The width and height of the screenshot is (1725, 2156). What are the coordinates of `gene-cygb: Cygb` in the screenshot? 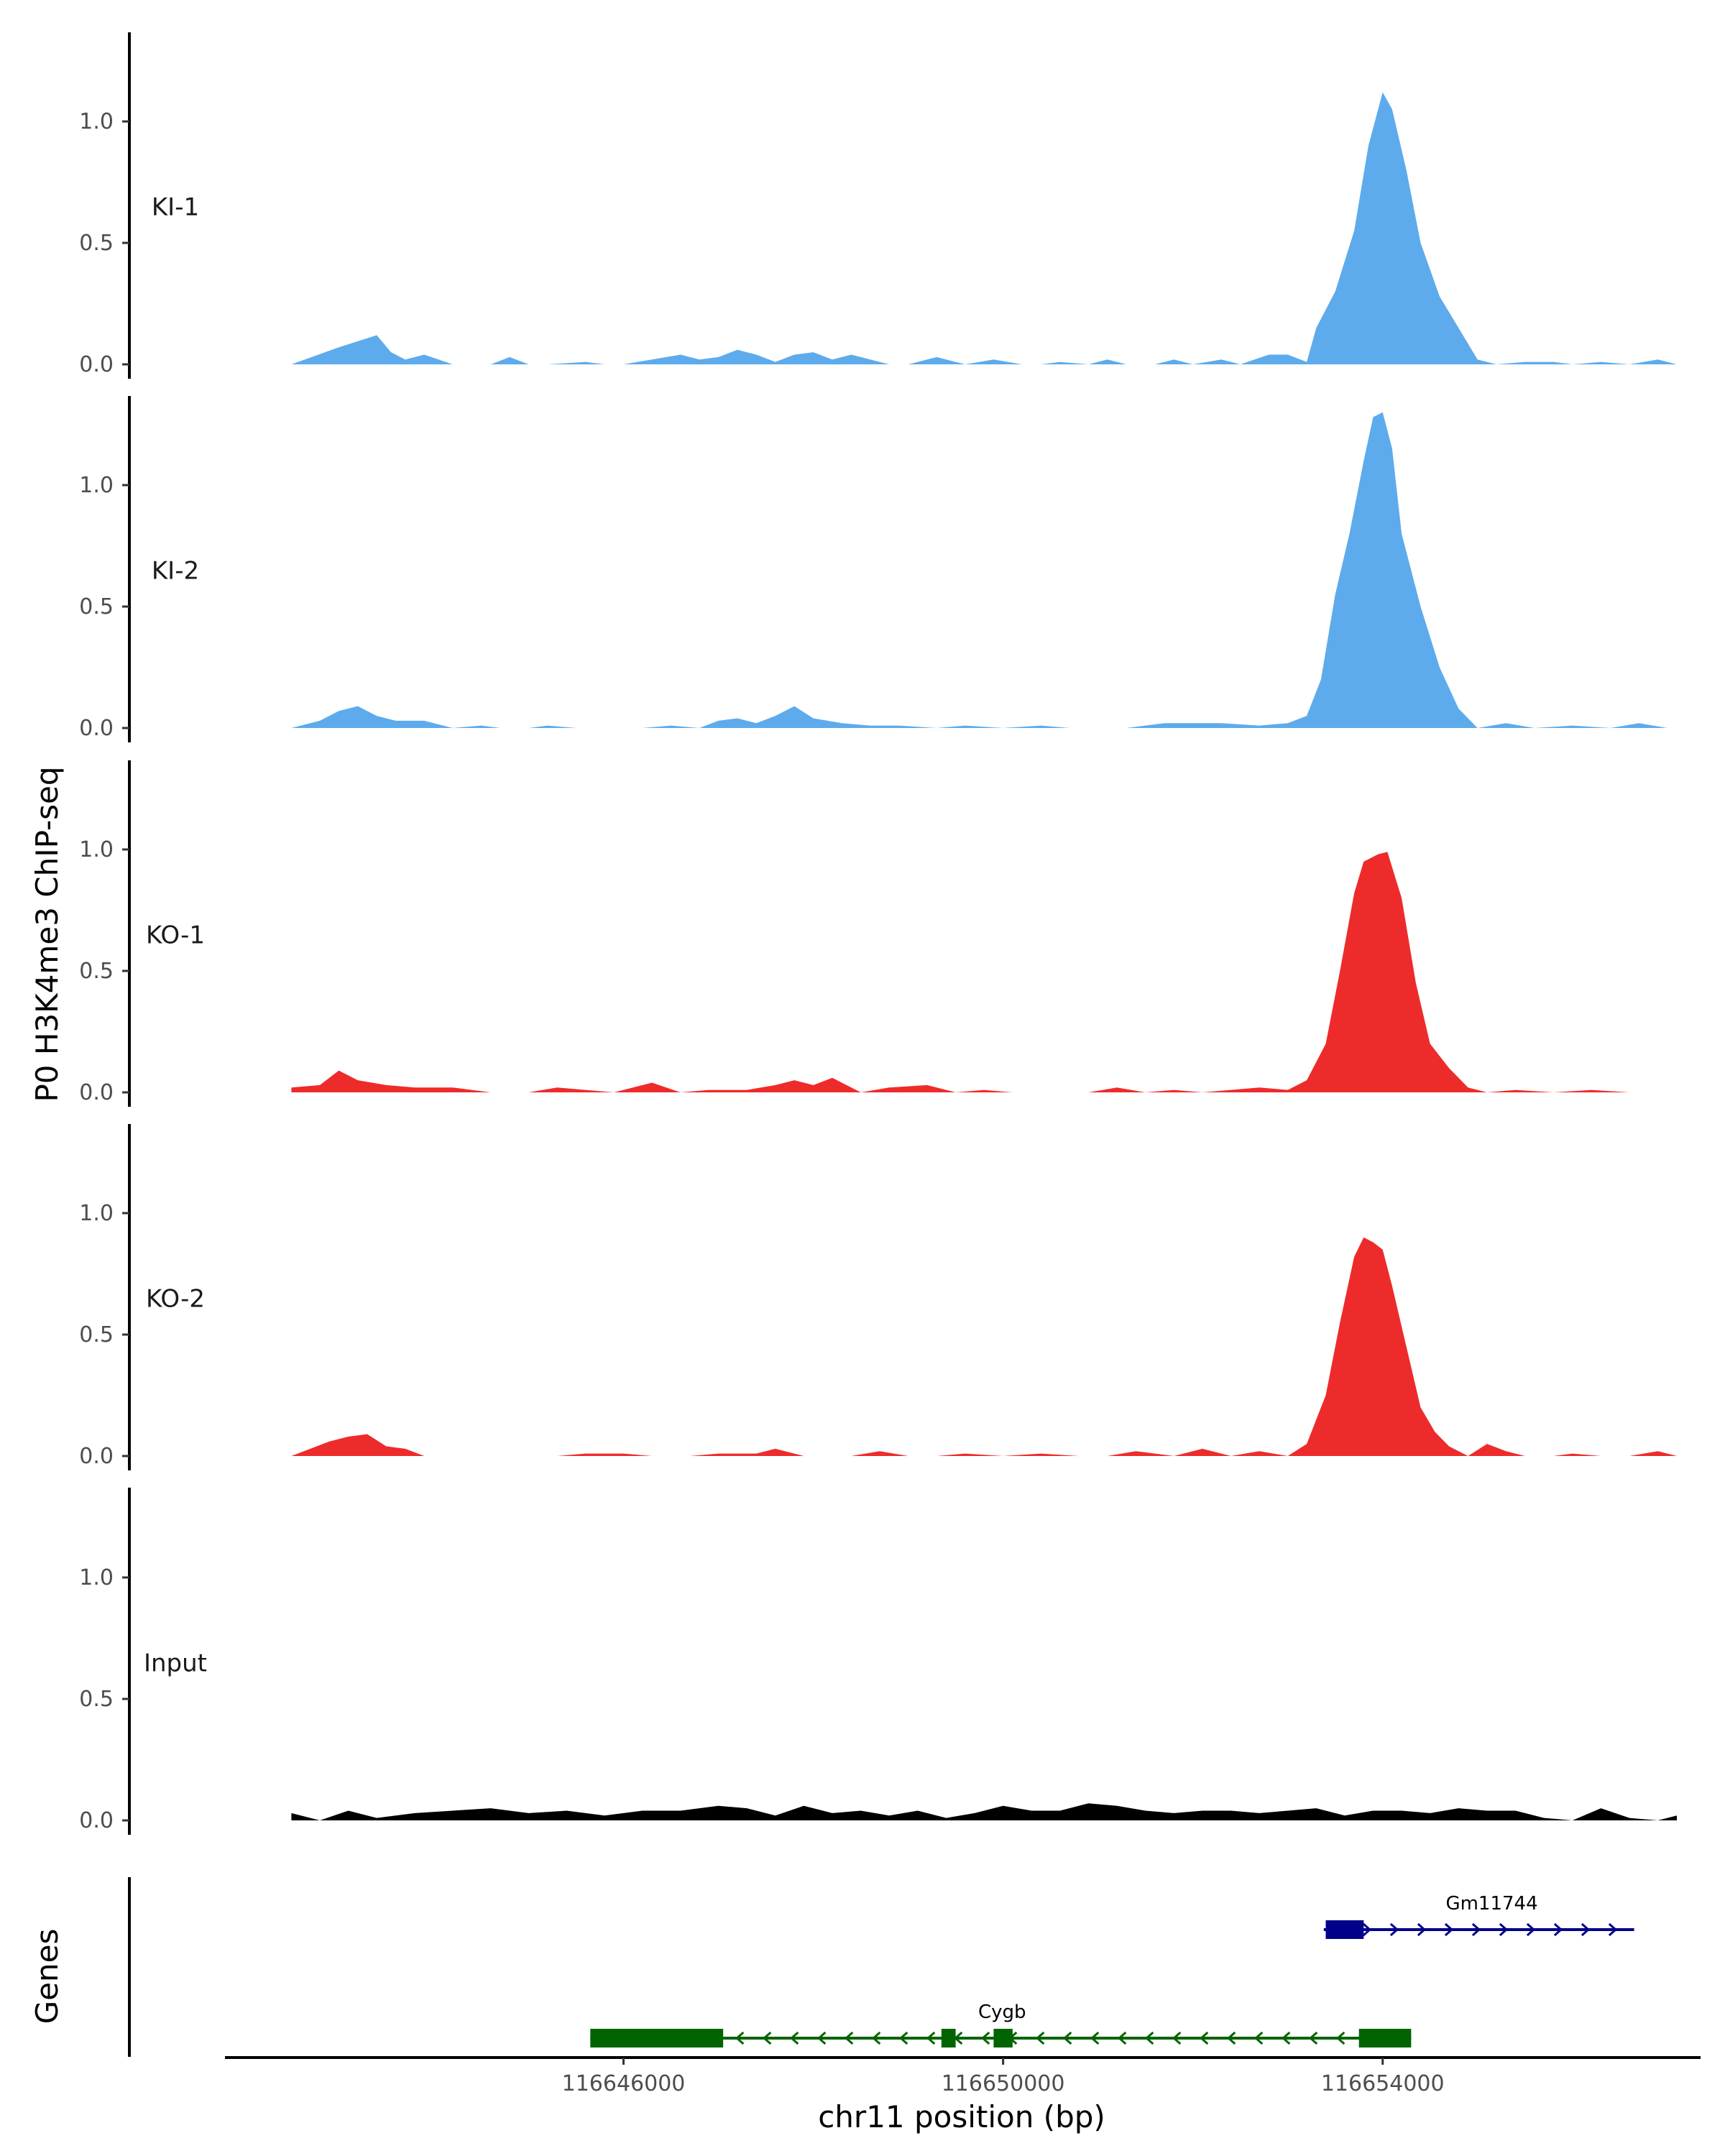 It's located at (1001, 2024).